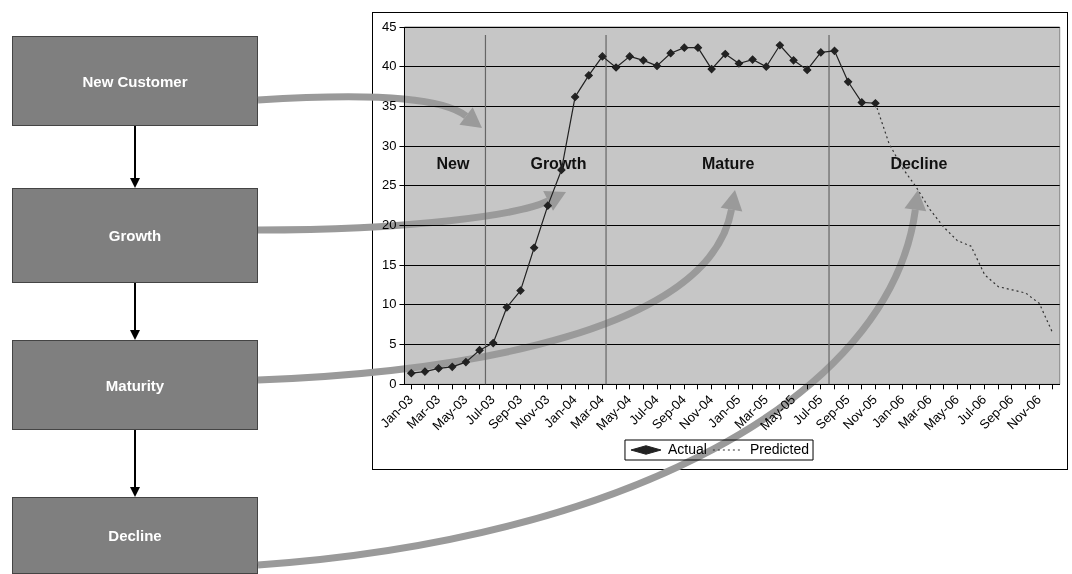 The image size is (1072, 574). I want to click on text: Growth, so click(135, 235).